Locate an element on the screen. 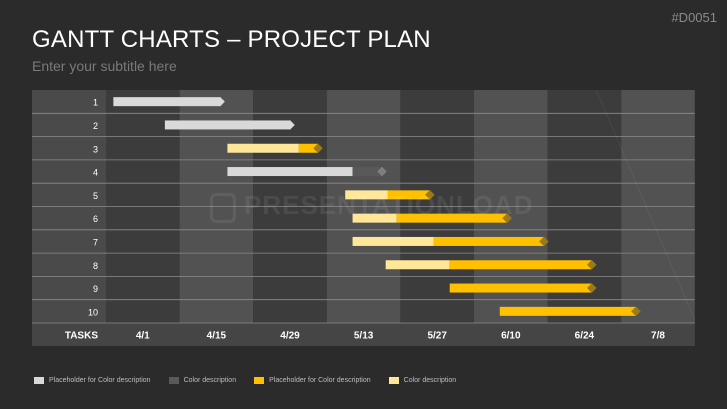 This screenshot has height=409, width=727. task-label: 10 is located at coordinates (93, 312).